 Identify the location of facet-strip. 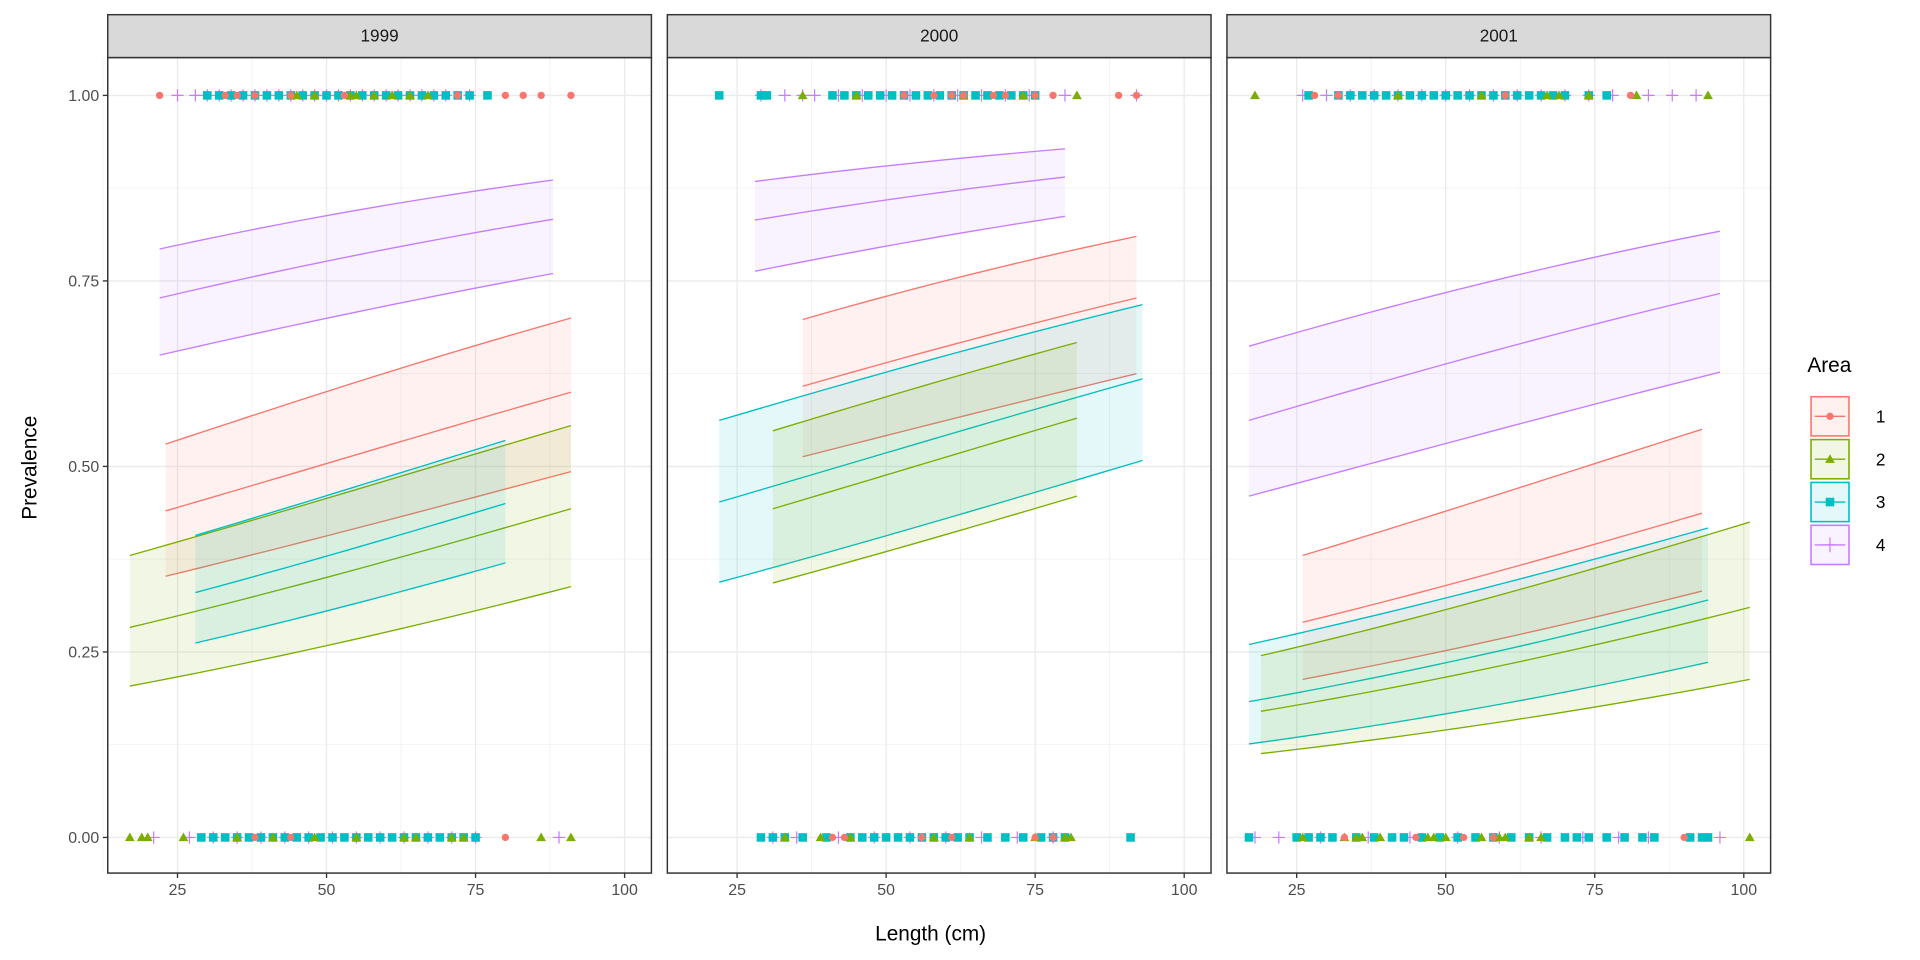
(380, 36).